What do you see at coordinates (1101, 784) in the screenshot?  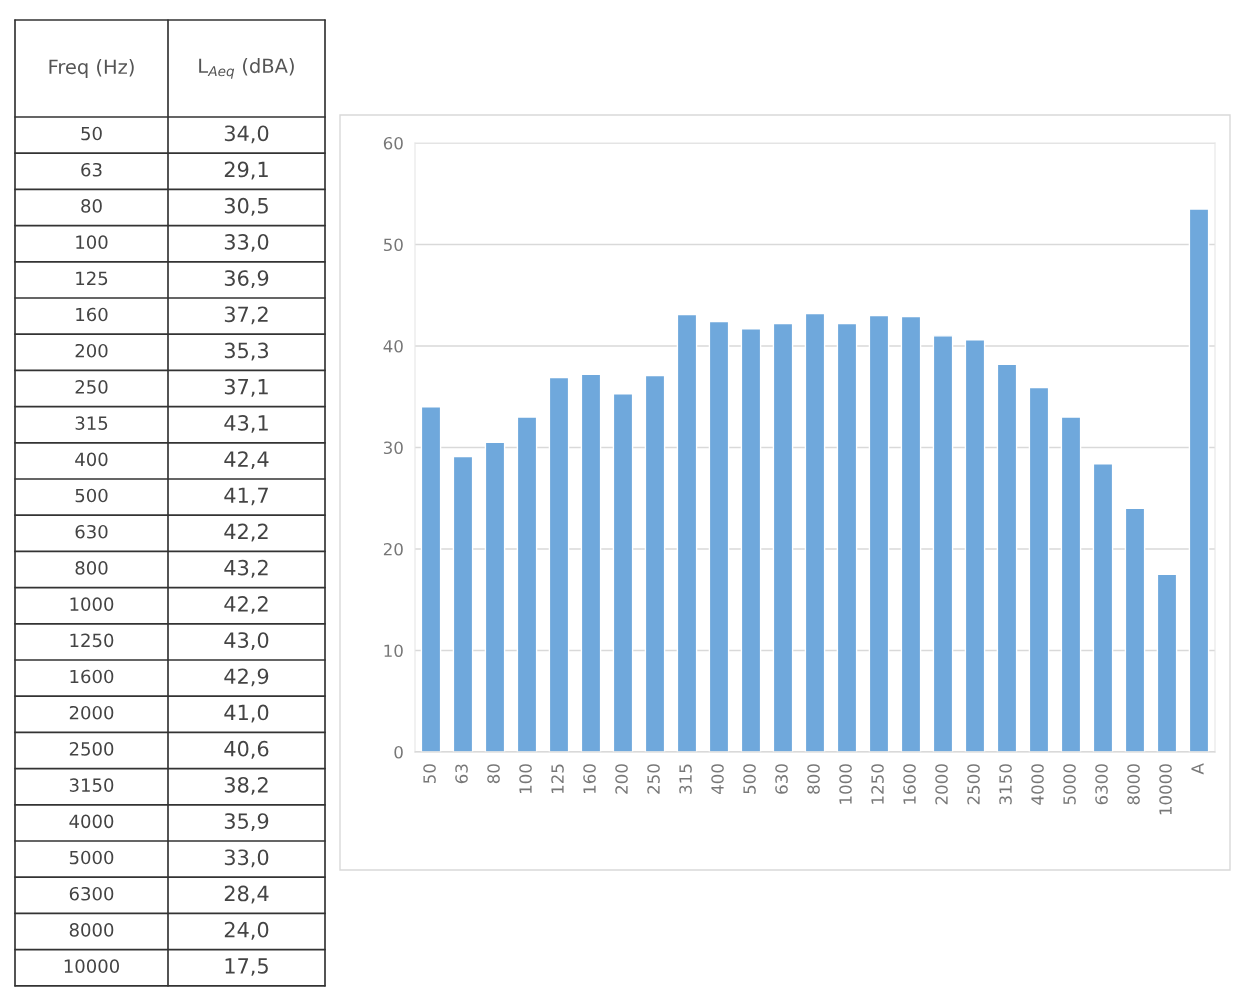 I see `x-tick-label: 6300` at bounding box center [1101, 784].